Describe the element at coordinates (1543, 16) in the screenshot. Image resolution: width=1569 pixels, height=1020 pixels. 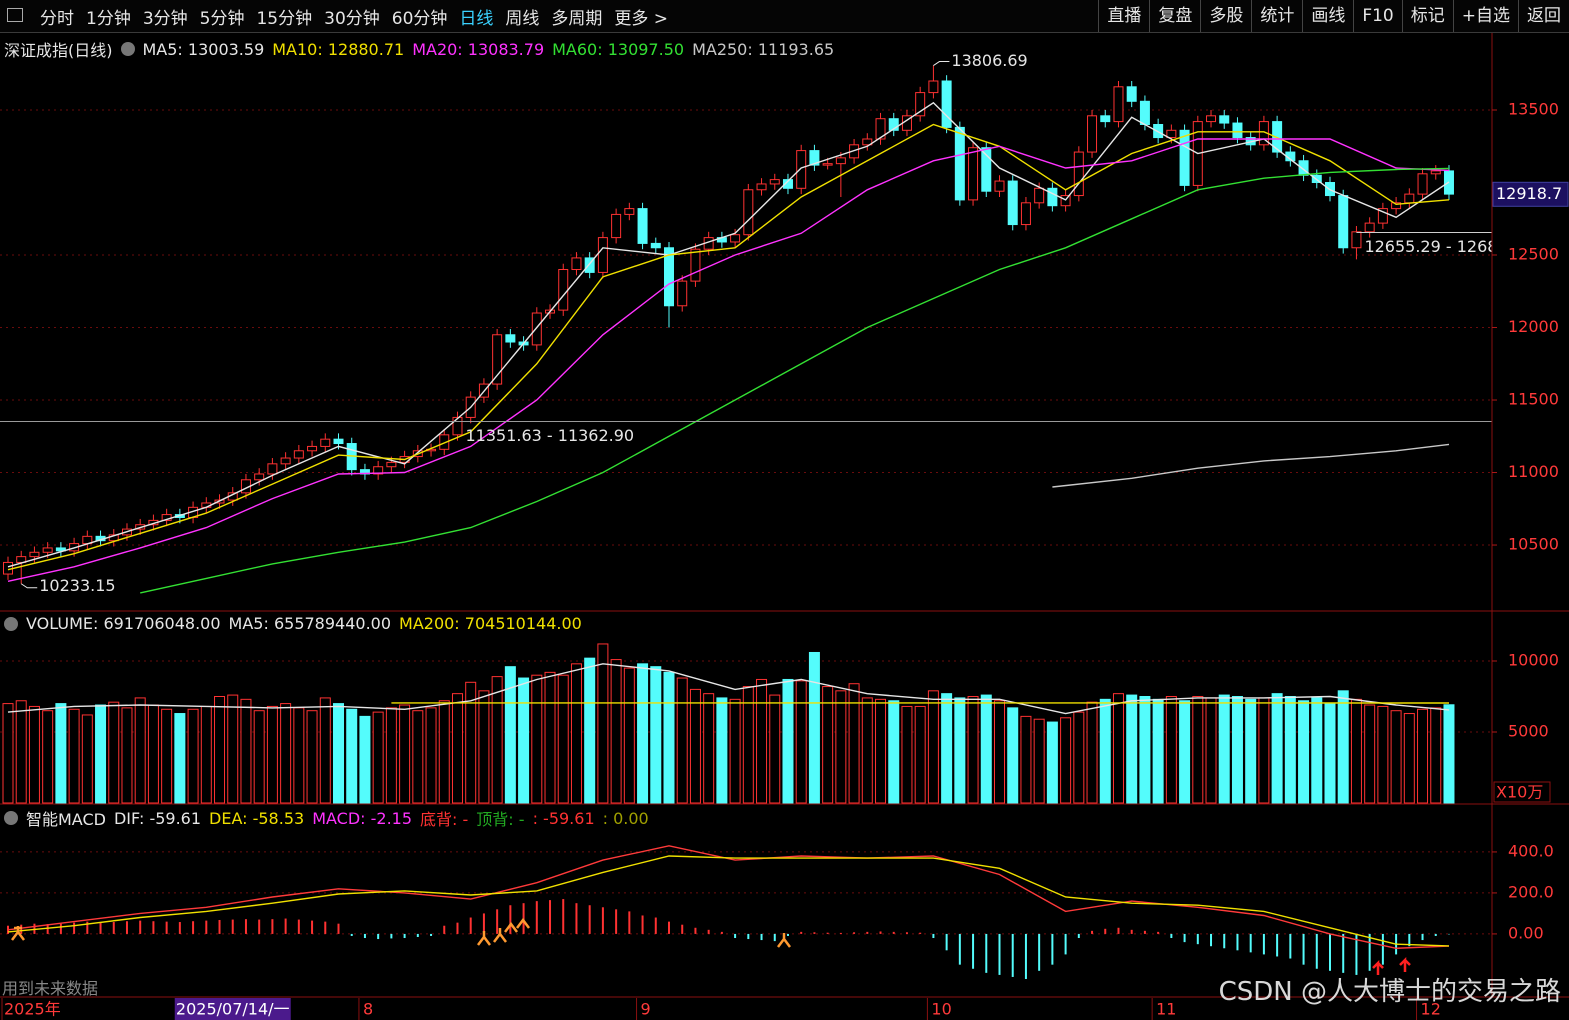
I see `action-button: 返回` at that location.